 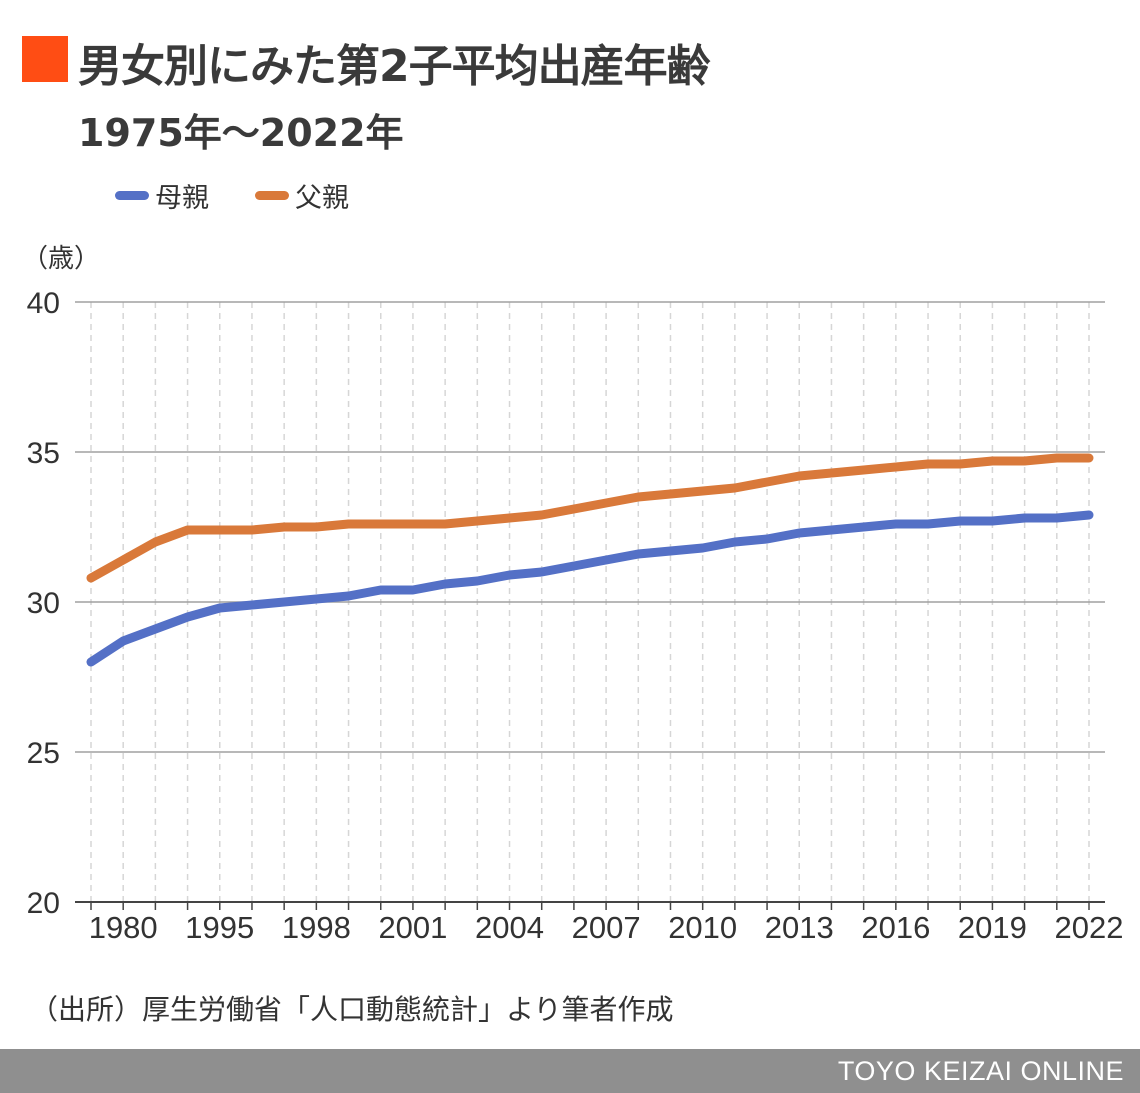 I want to click on legend-swatch-father, so click(x=272, y=195).